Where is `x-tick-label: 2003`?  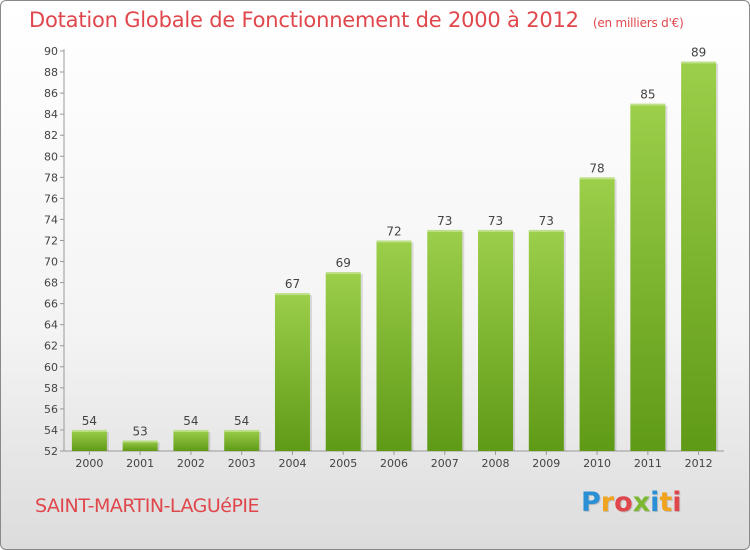
x-tick-label: 2003 is located at coordinates (242, 463).